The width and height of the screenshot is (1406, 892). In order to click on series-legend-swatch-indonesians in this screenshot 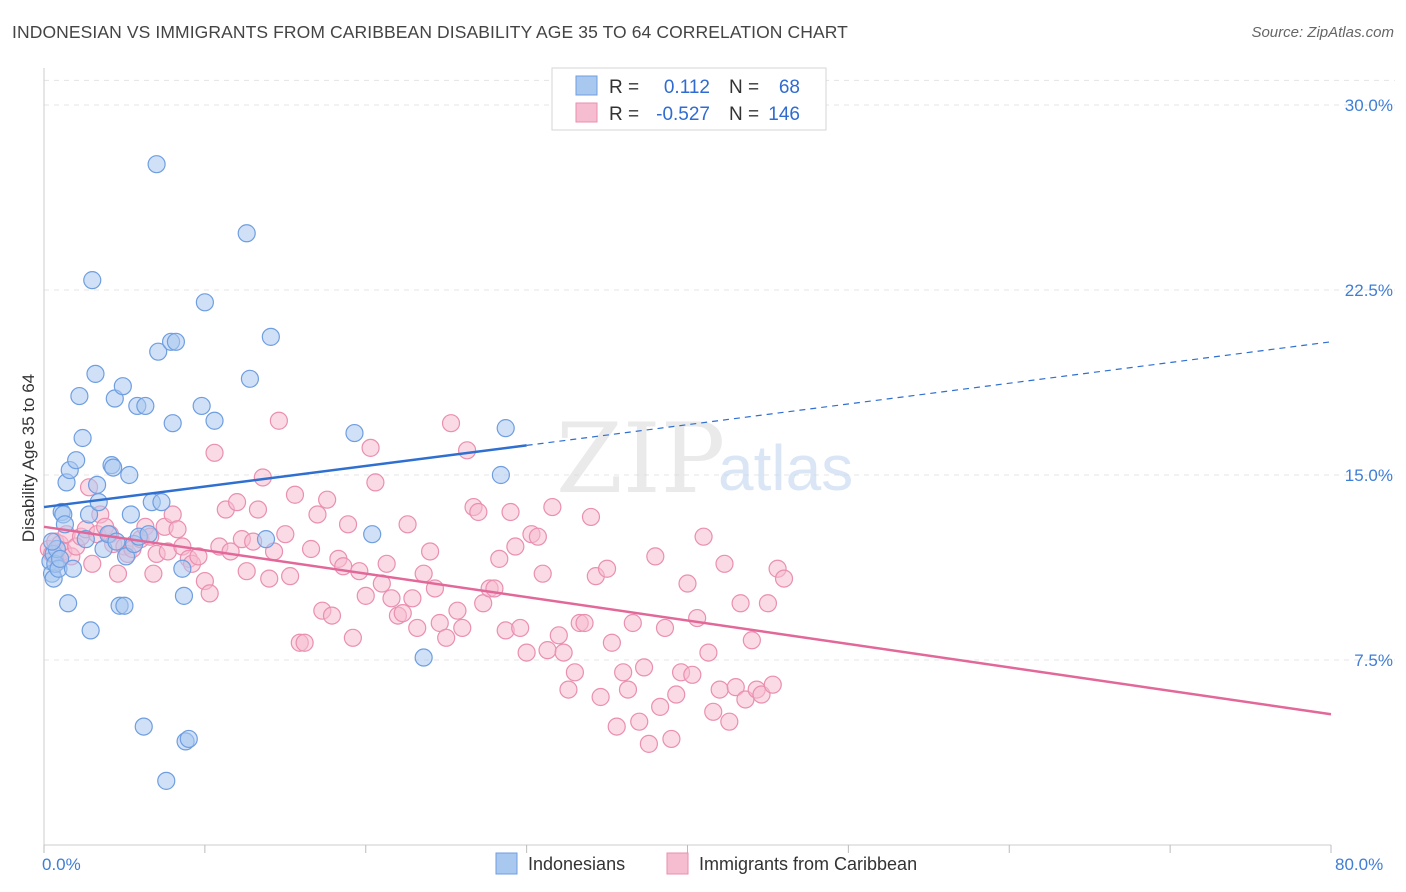, I will do `click(506, 863)`.